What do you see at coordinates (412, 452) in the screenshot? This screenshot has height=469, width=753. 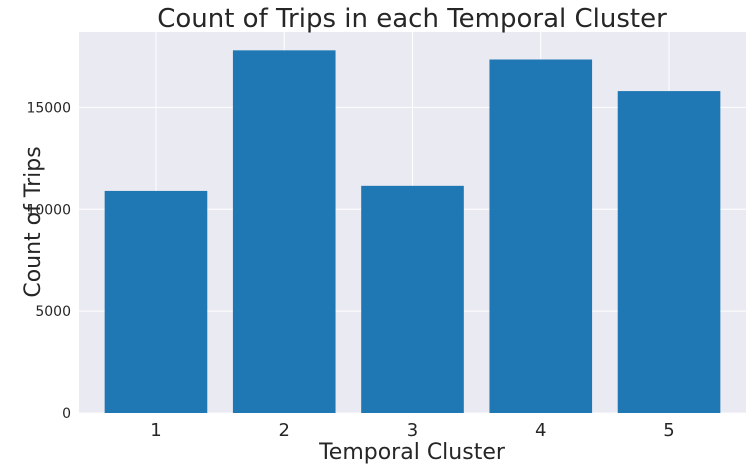 I see `x-axis-label: Temporal Cluster` at bounding box center [412, 452].